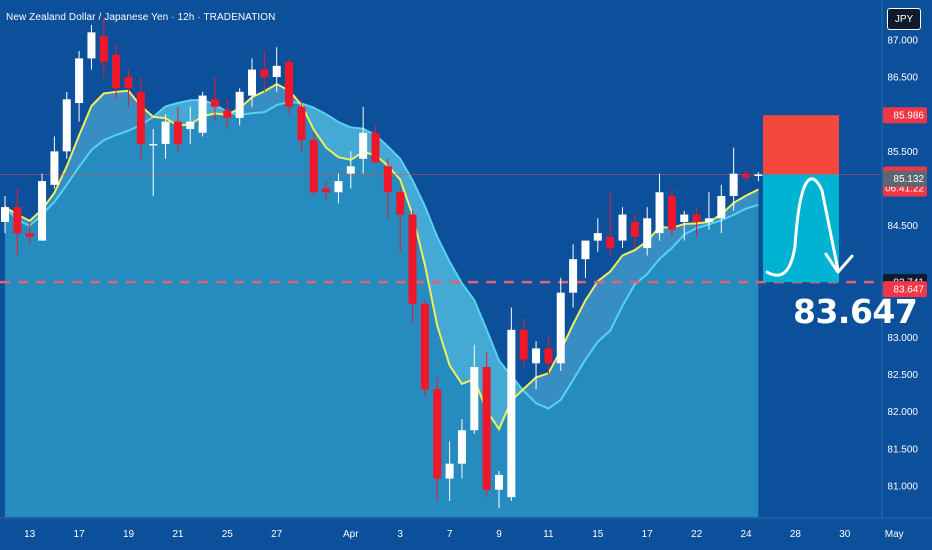 The height and width of the screenshot is (550, 932). I want to click on y-tick-label: 84.500, so click(902, 226).